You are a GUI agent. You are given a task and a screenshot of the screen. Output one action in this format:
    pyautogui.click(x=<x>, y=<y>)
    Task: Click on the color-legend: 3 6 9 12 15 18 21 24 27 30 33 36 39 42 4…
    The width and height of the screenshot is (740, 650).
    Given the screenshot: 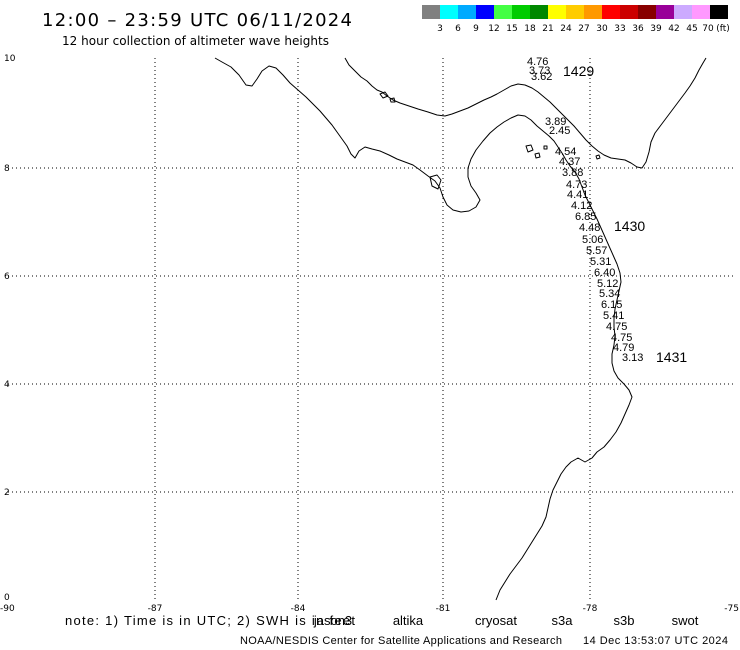 What is the action you would take?
    pyautogui.click(x=576, y=19)
    